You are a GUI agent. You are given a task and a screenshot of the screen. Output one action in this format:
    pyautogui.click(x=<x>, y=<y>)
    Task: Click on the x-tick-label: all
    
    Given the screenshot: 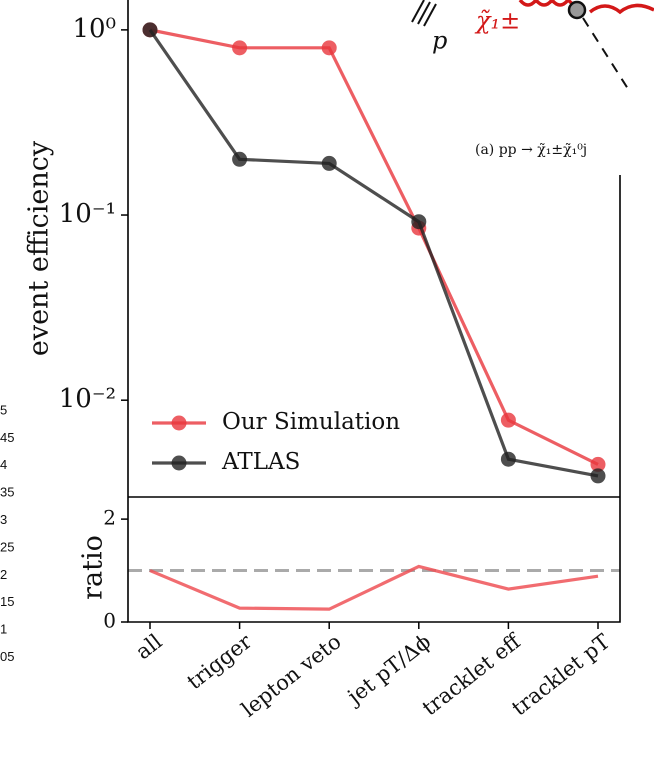 What is the action you would take?
    pyautogui.click(x=148, y=646)
    